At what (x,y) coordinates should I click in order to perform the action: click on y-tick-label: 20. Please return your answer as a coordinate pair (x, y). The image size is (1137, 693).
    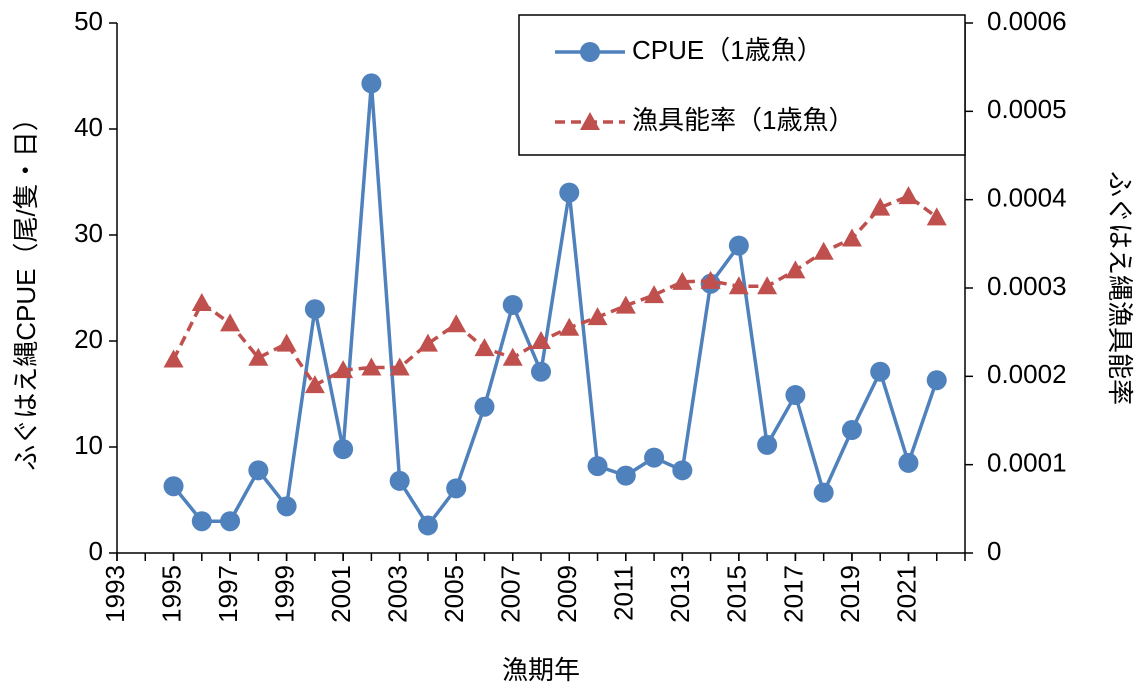
    Looking at the image, I should click on (88, 339).